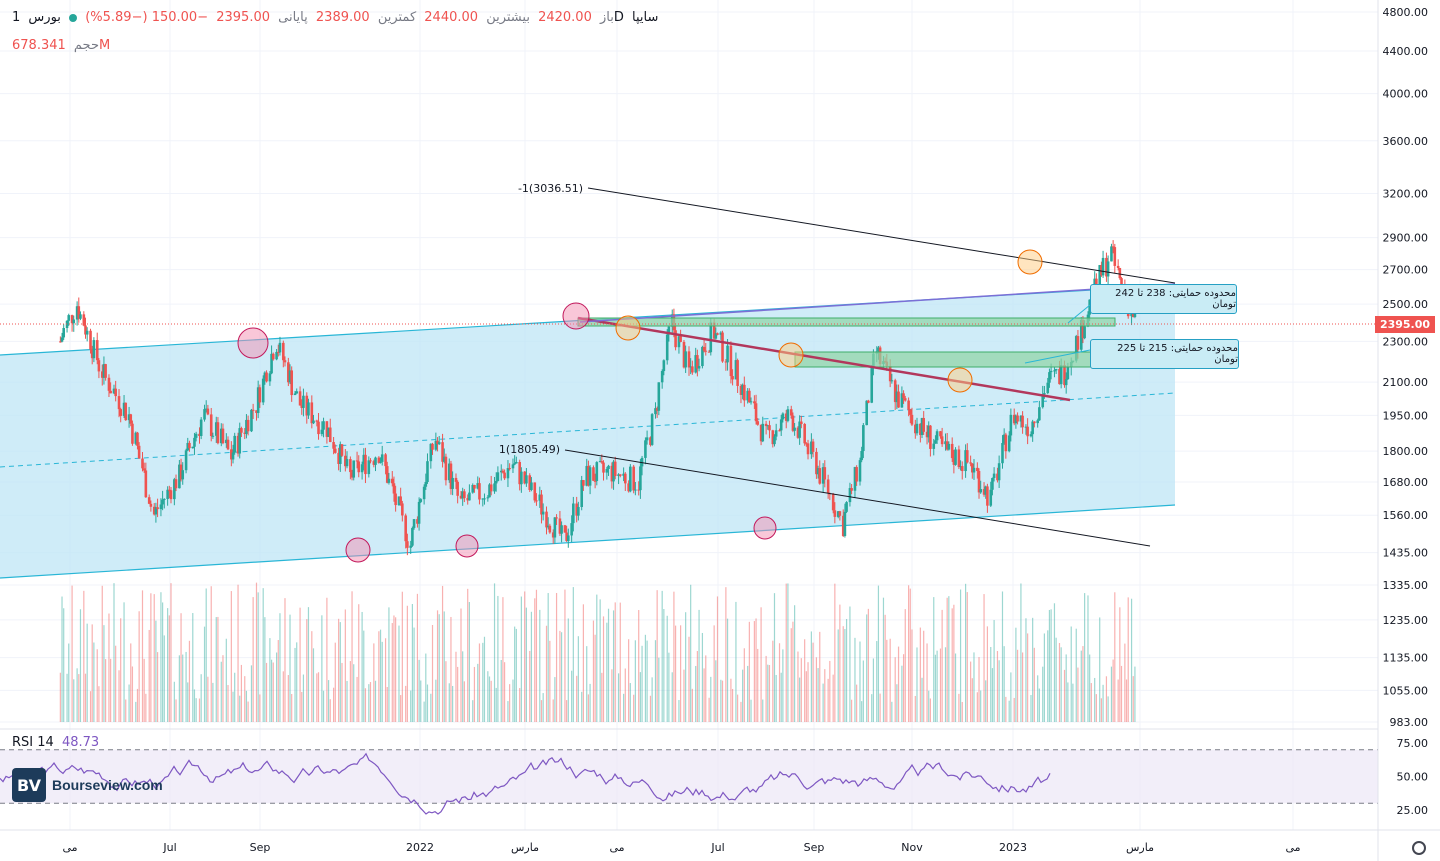 This screenshot has width=1440, height=861. Describe the element at coordinates (1419, 848) in the screenshot. I see `gear-icon` at that location.